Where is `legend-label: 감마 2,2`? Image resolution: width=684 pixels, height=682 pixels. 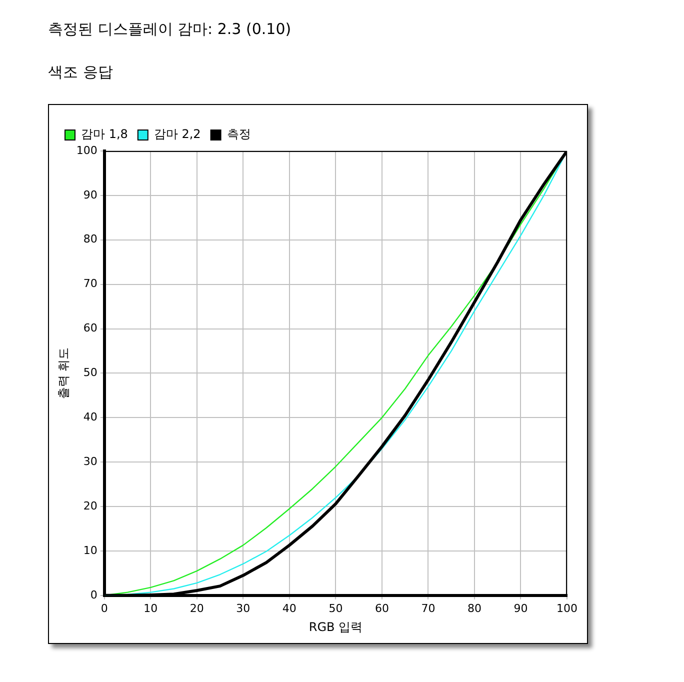 legend-label: 감마 2,2 is located at coordinates (177, 134).